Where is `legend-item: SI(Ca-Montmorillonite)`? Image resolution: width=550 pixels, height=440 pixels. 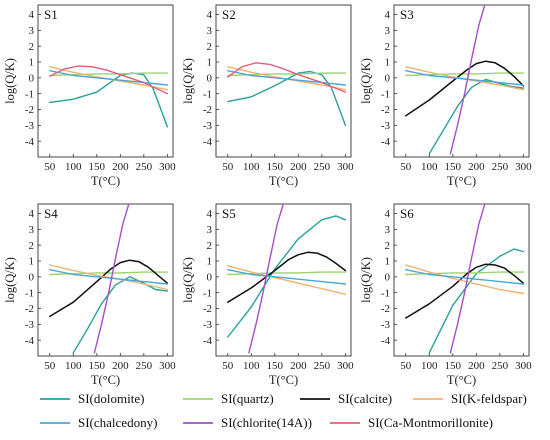 legend-item: SI(Ca-Montmorillonite) is located at coordinates (411, 422).